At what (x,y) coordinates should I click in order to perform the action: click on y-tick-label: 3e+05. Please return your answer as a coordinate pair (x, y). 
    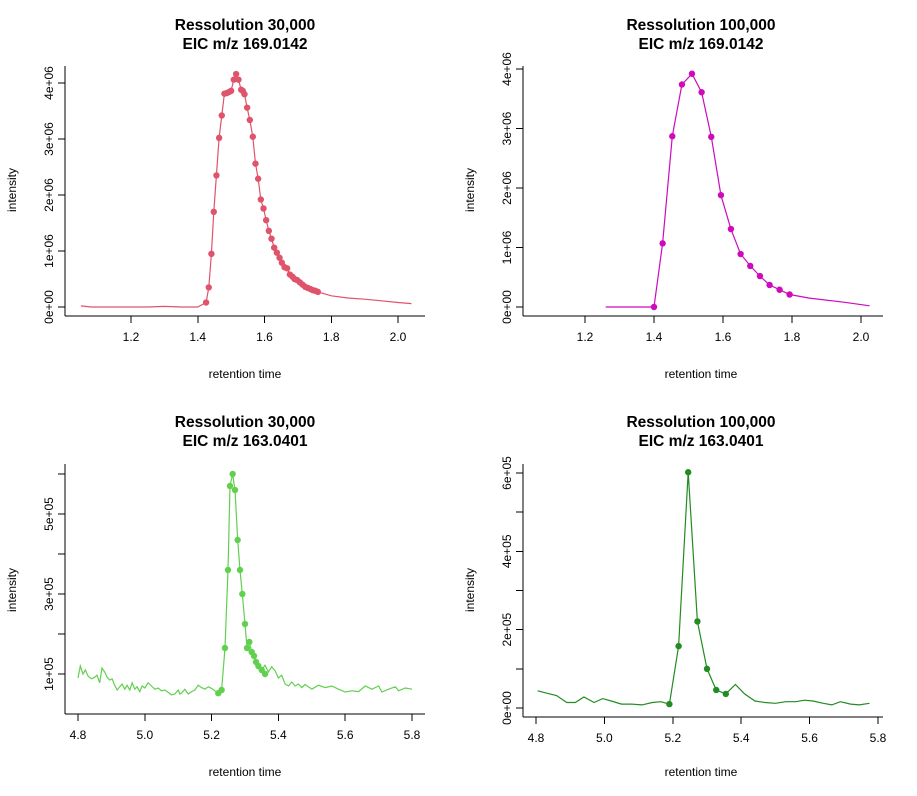
    Looking at the image, I should click on (49, 594).